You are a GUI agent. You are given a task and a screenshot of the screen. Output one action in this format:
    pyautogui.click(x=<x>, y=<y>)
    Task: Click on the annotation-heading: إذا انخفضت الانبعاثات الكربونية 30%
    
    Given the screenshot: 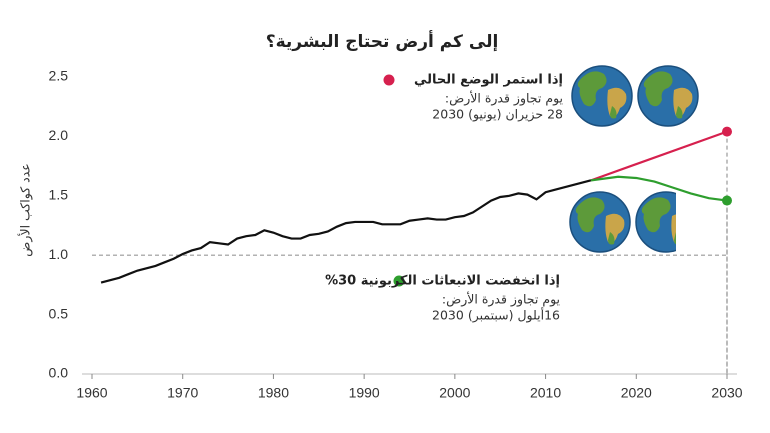 What is the action you would take?
    pyautogui.click(x=442, y=281)
    